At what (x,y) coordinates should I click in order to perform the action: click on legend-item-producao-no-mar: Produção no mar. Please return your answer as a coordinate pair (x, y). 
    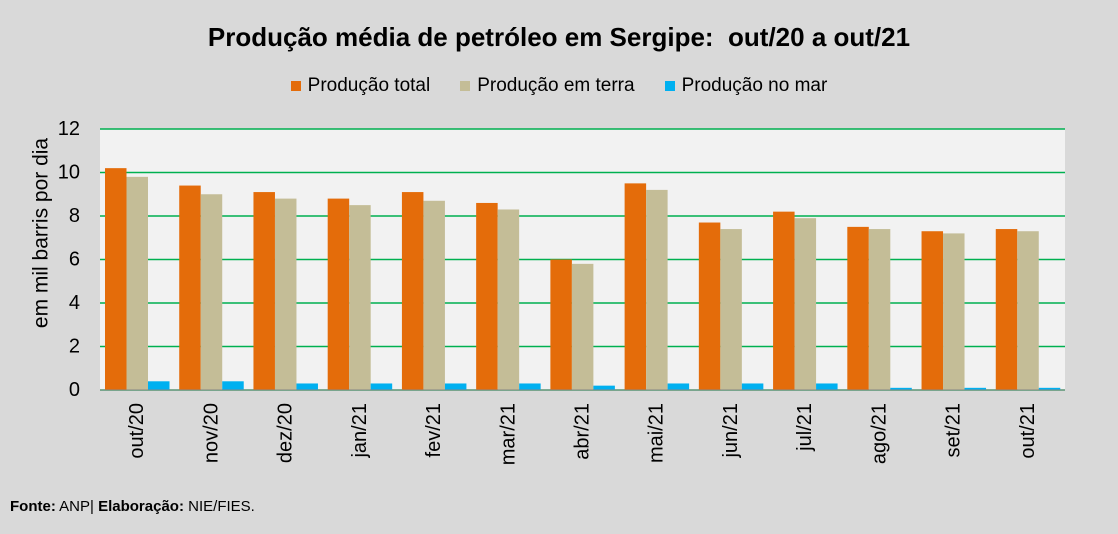
    Looking at the image, I should click on (746, 86).